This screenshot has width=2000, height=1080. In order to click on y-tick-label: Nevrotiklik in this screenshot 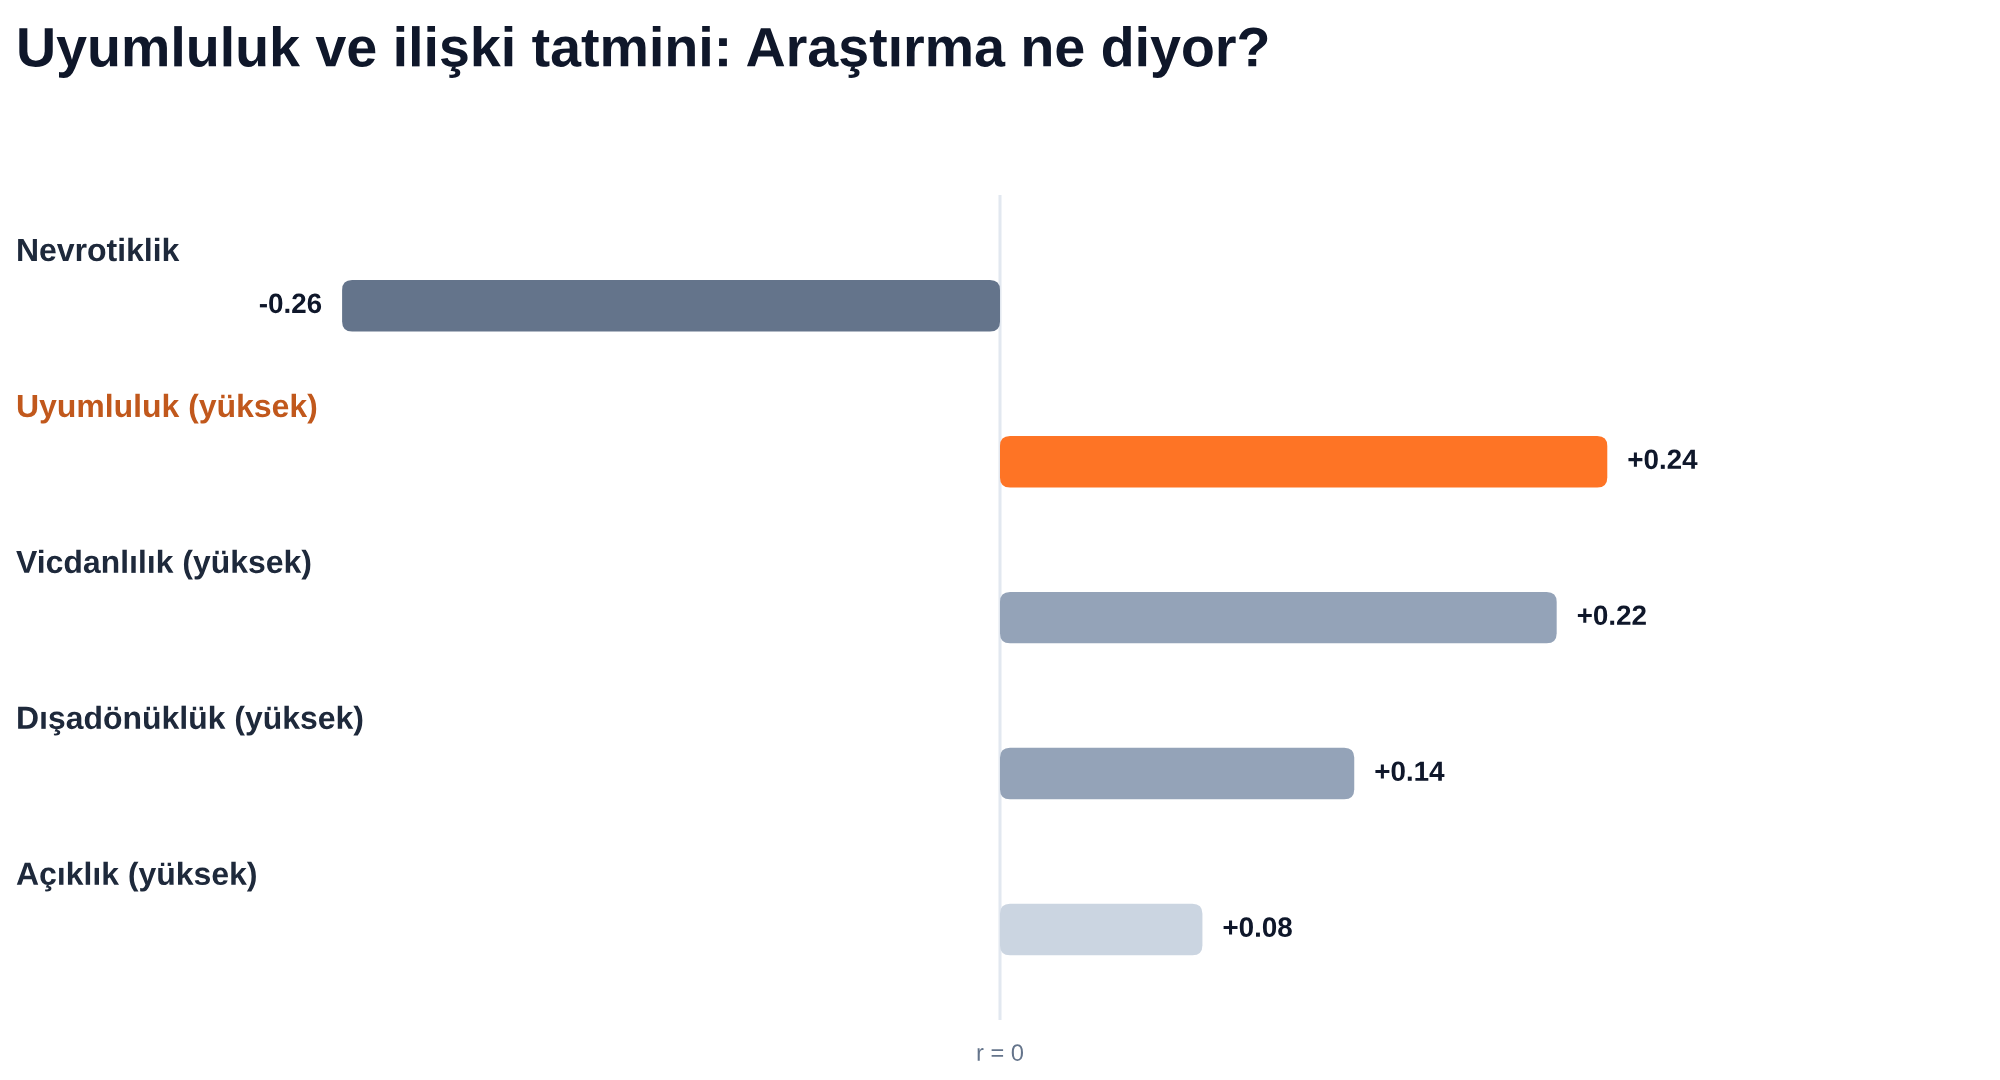, I will do `click(99, 249)`.